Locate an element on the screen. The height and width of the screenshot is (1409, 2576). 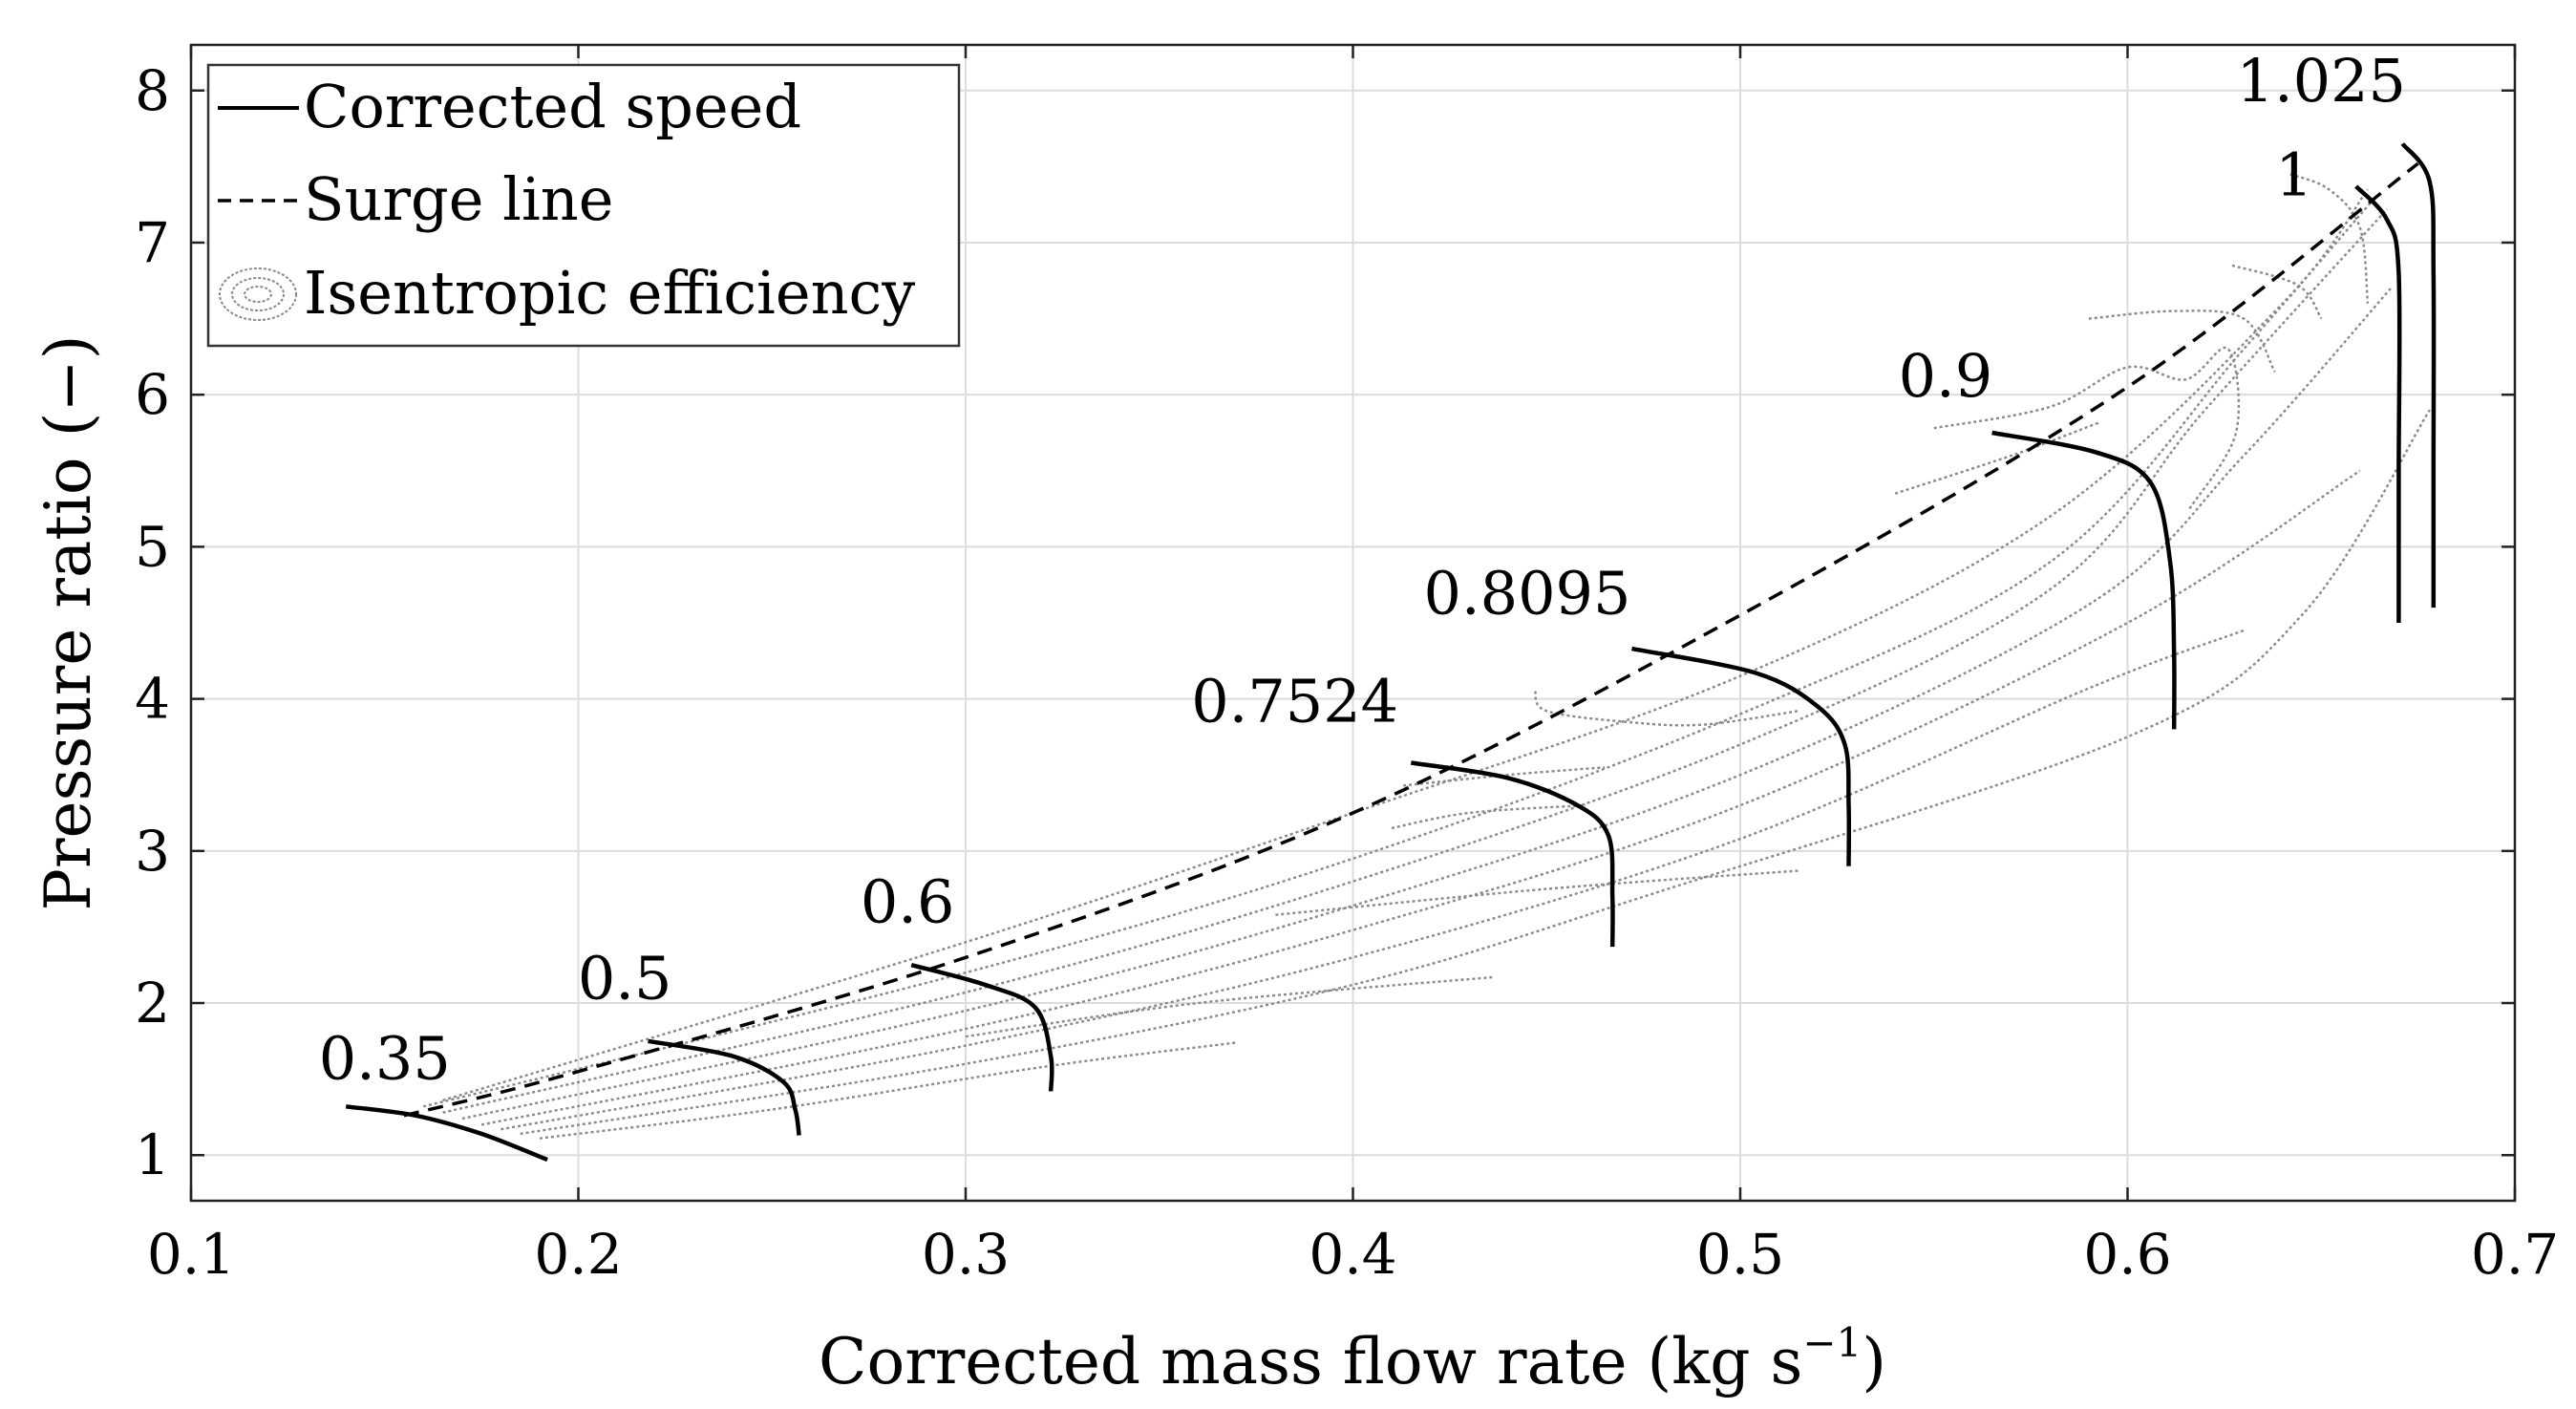
speed-label: 1.025 is located at coordinates (2322, 81).